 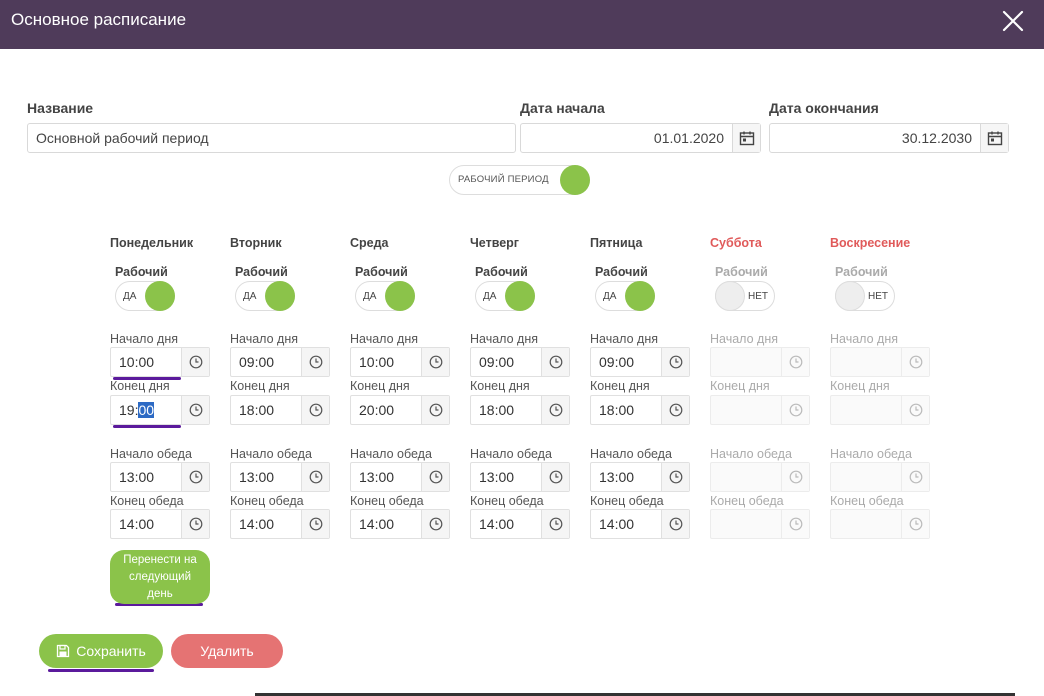 What do you see at coordinates (152, 243) in the screenshot?
I see `day-name: Понедельник` at bounding box center [152, 243].